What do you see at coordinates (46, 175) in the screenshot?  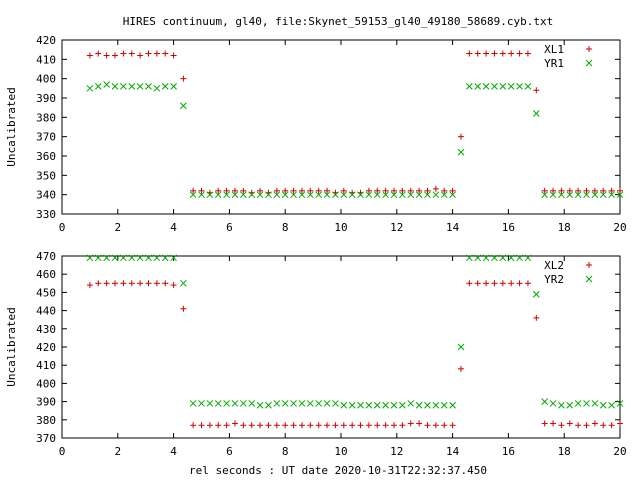 I see `y-tick-label: 350` at bounding box center [46, 175].